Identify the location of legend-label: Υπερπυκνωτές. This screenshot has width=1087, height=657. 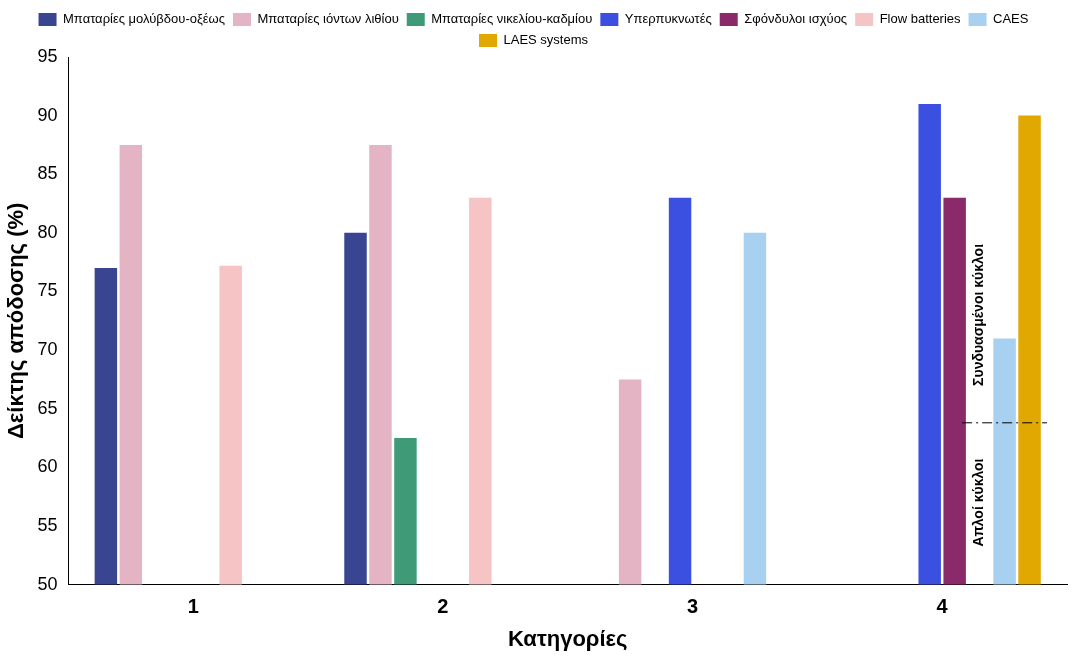
(668, 19).